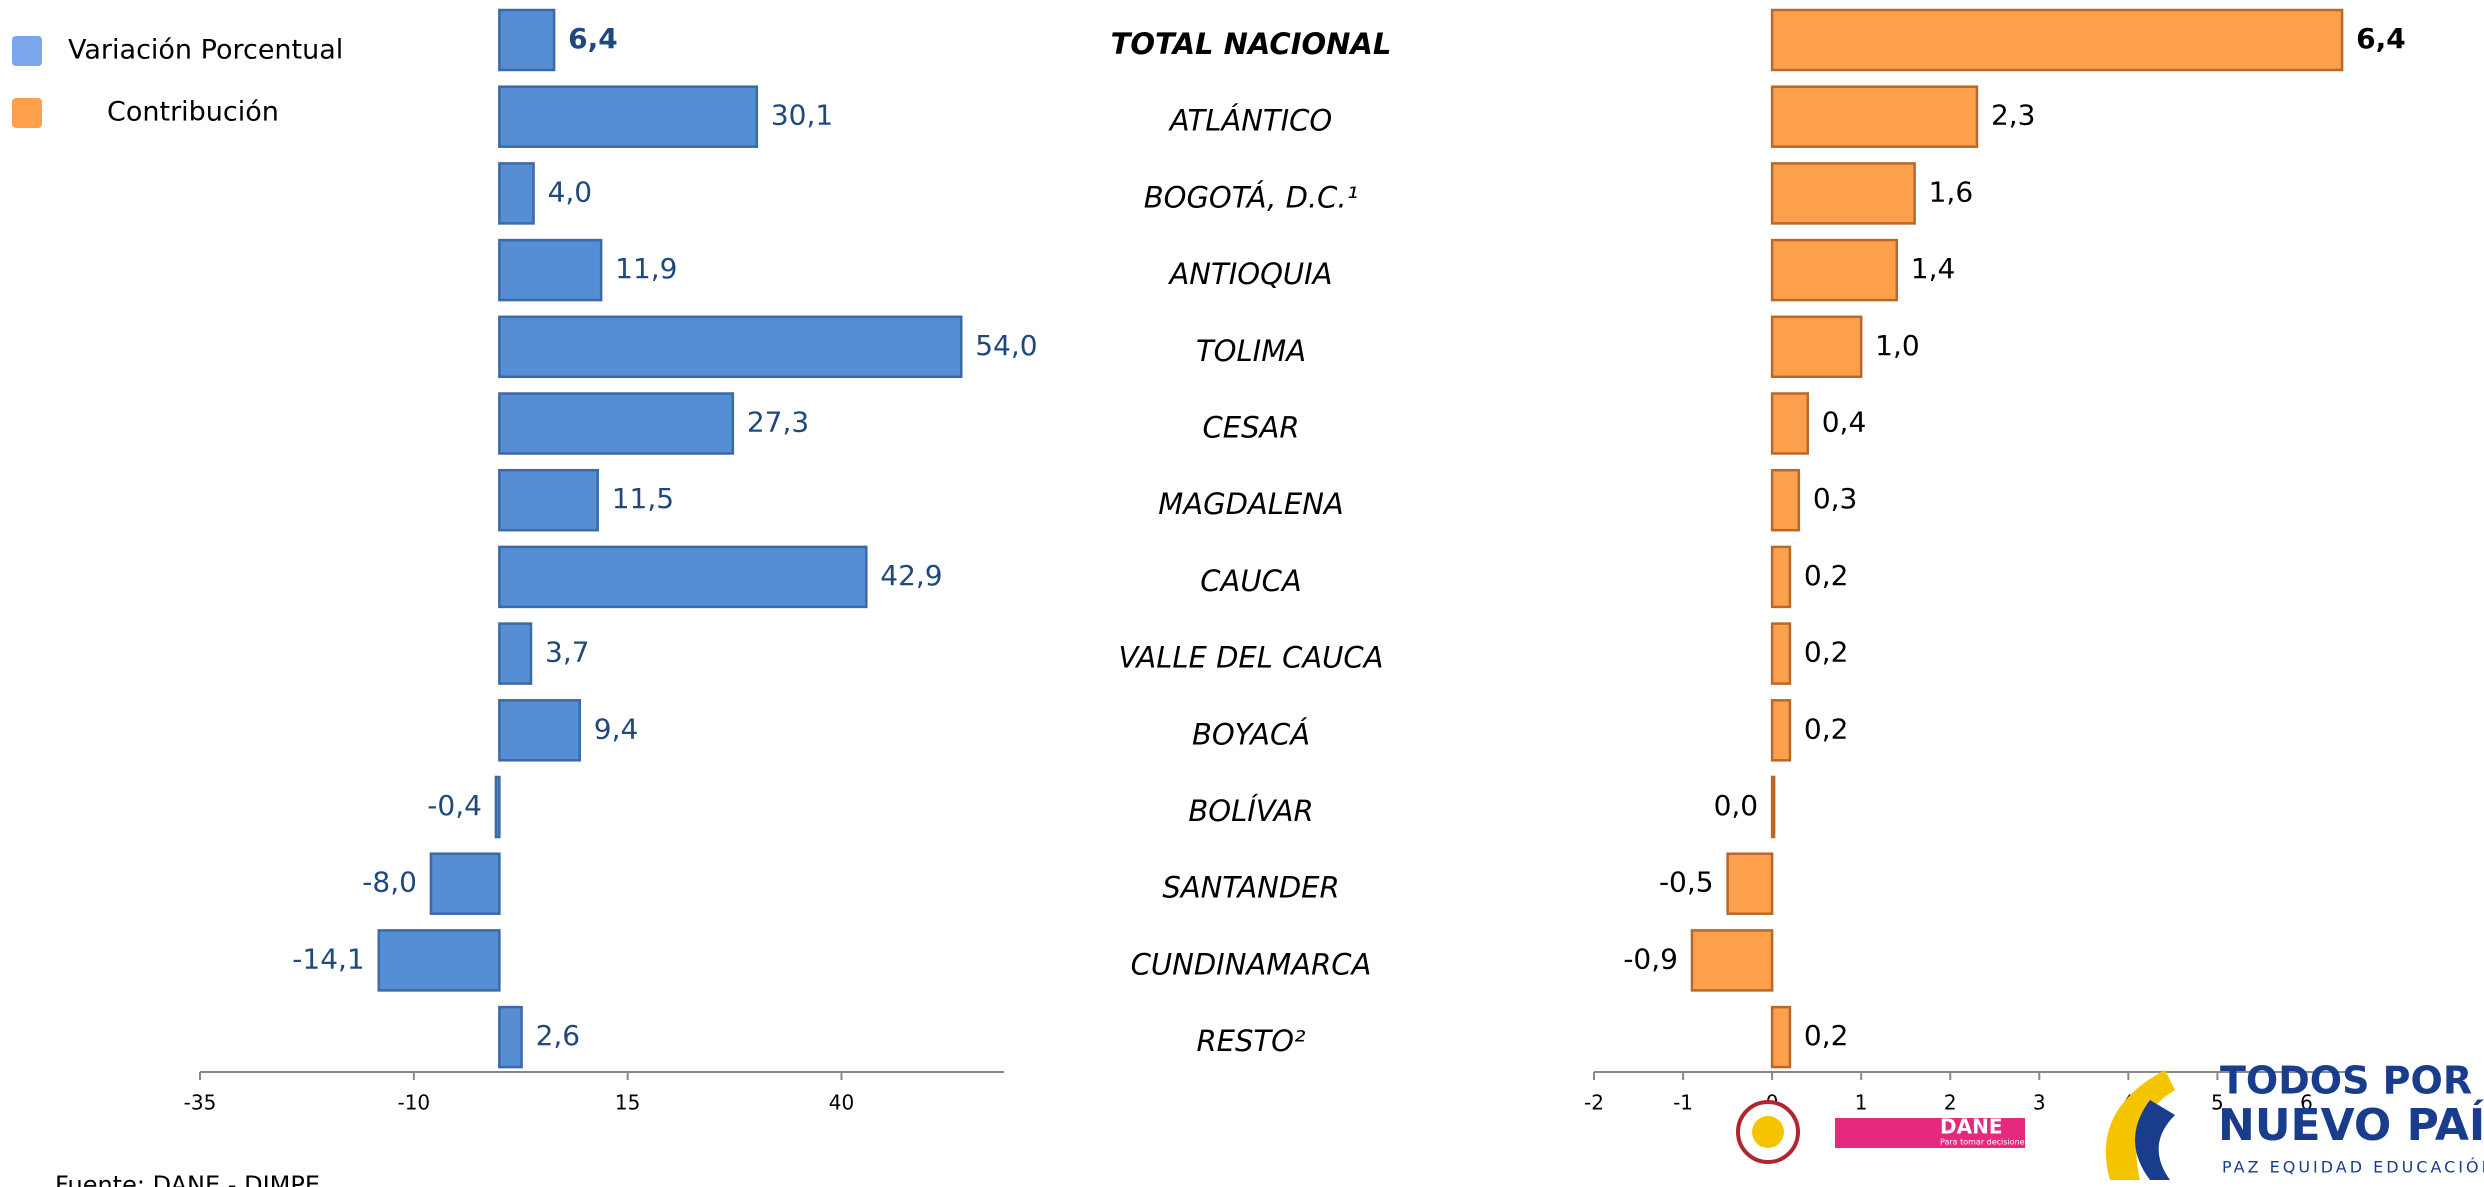  What do you see at coordinates (1650, 958) in the screenshot?
I see `value-label: -0,9` at bounding box center [1650, 958].